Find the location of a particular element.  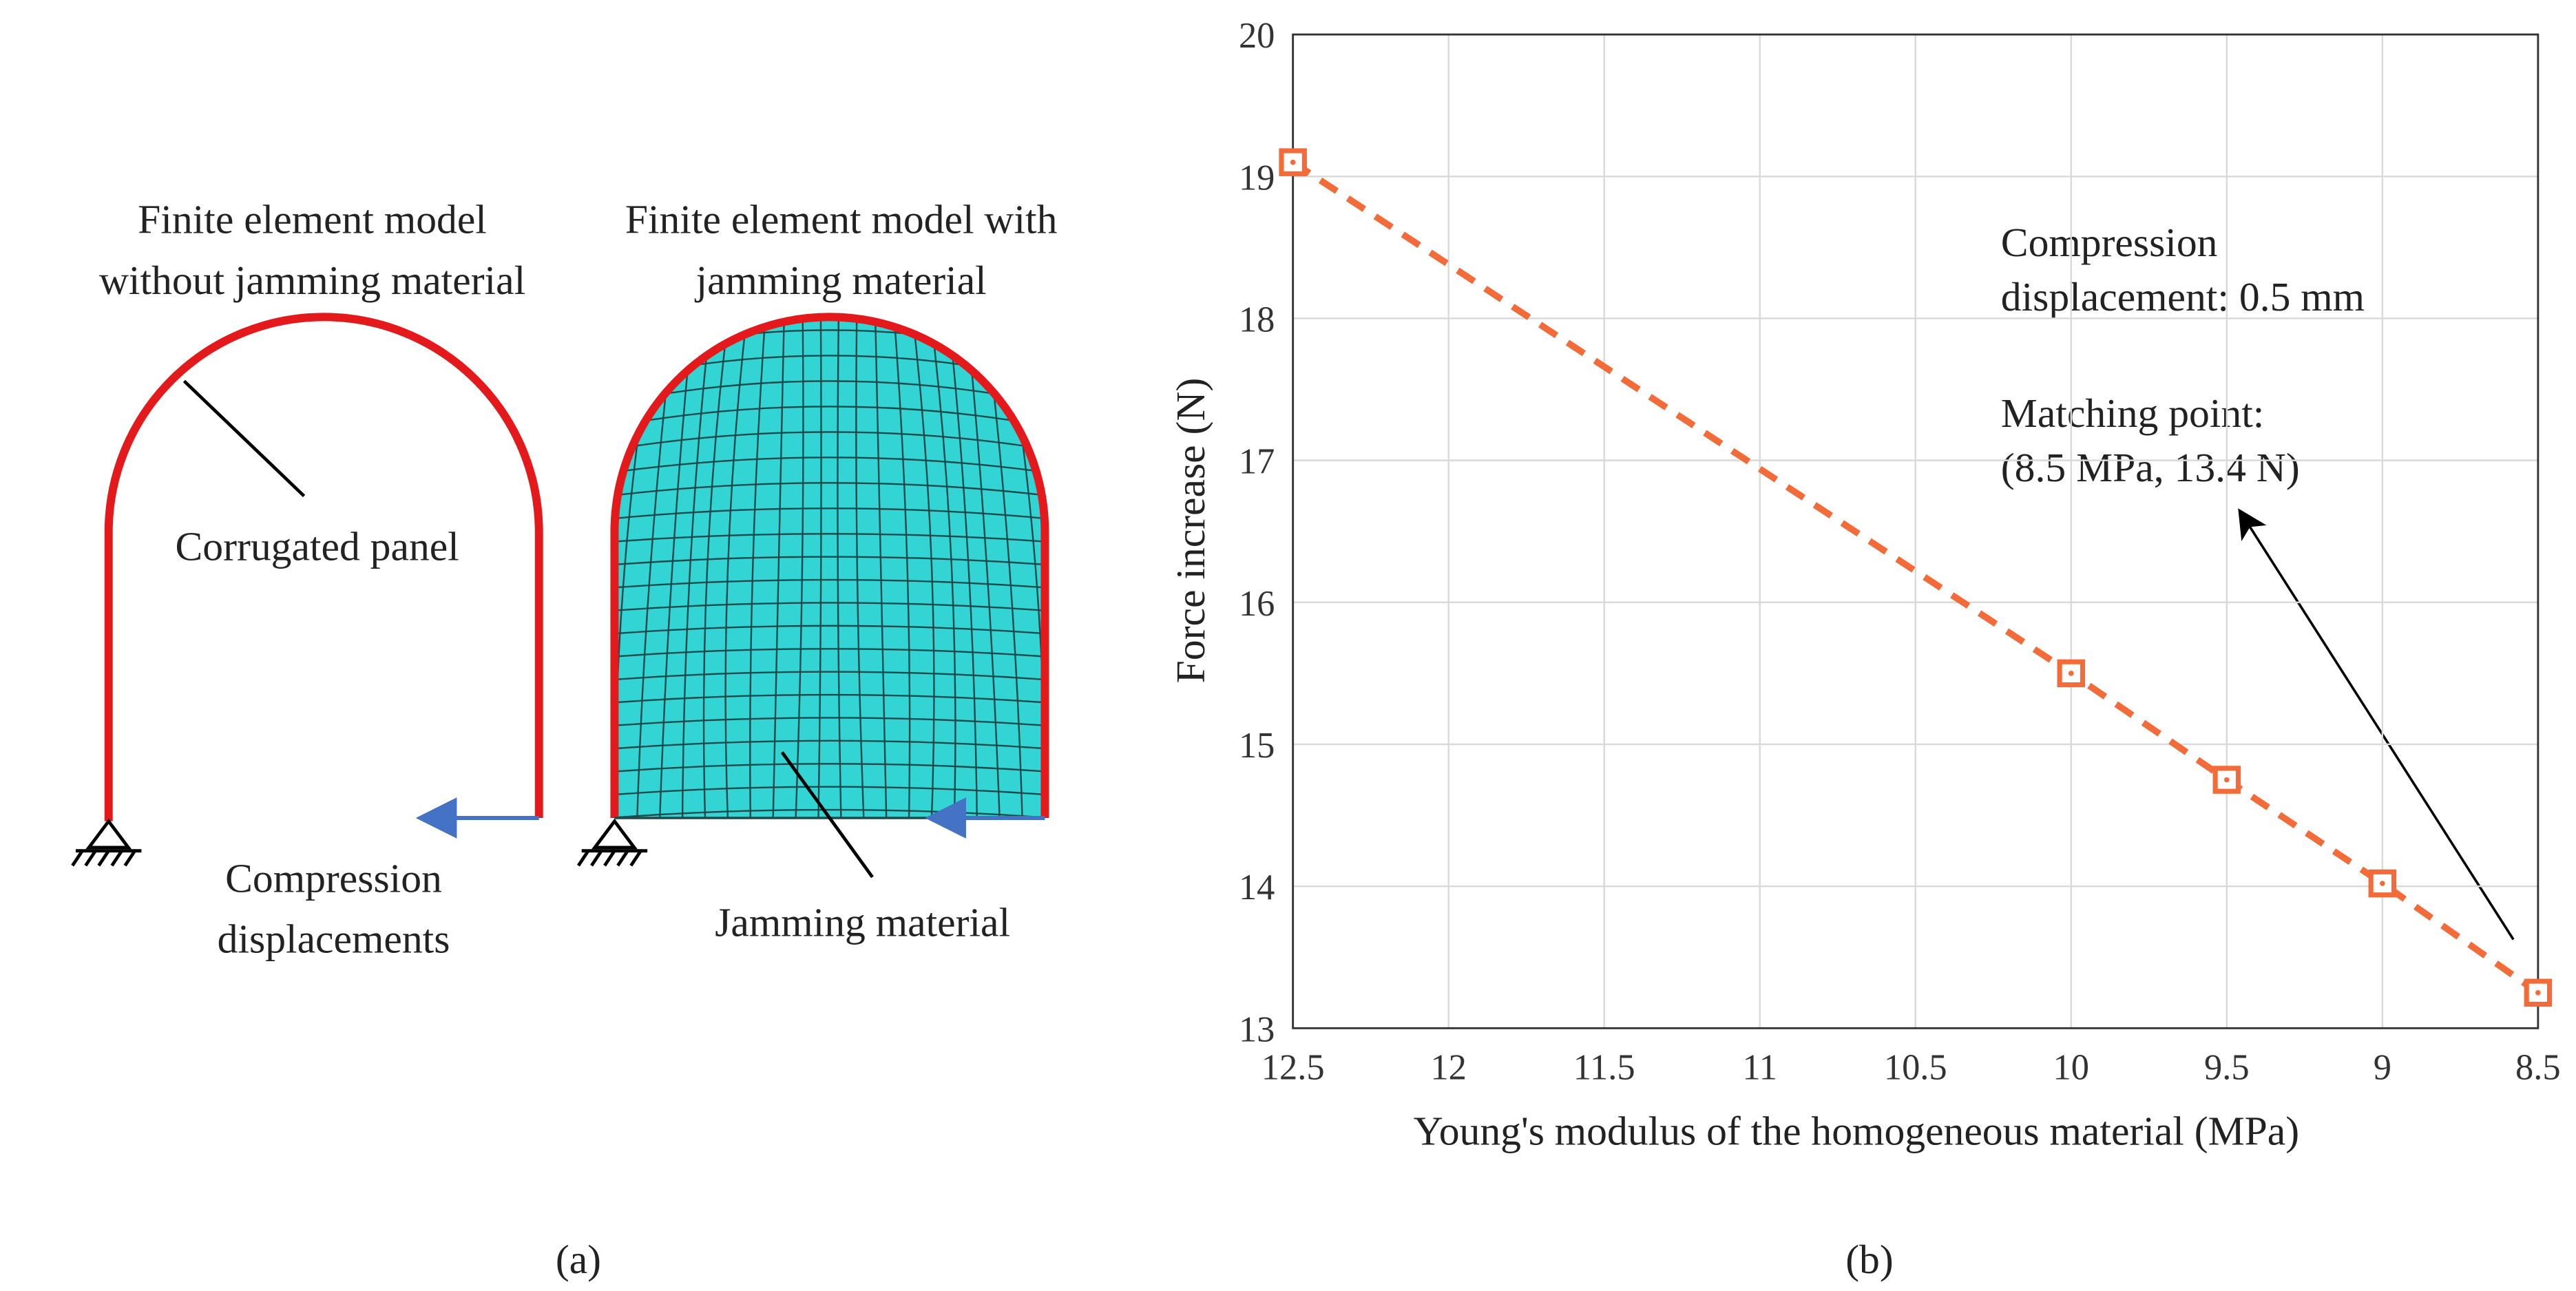

y-axis-label: Force increase (N) is located at coordinates (1190, 531).